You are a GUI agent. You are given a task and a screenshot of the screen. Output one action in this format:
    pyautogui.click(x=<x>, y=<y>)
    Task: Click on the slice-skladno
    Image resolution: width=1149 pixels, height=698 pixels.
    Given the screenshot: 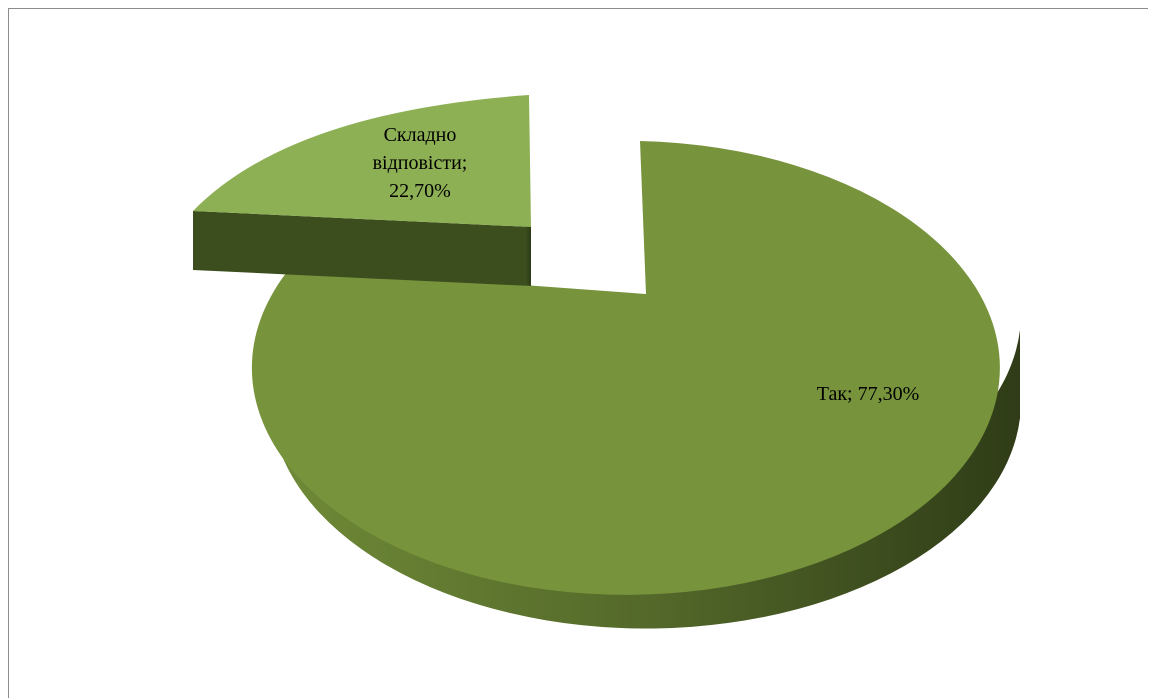 What is the action you would take?
    pyautogui.click(x=362, y=190)
    